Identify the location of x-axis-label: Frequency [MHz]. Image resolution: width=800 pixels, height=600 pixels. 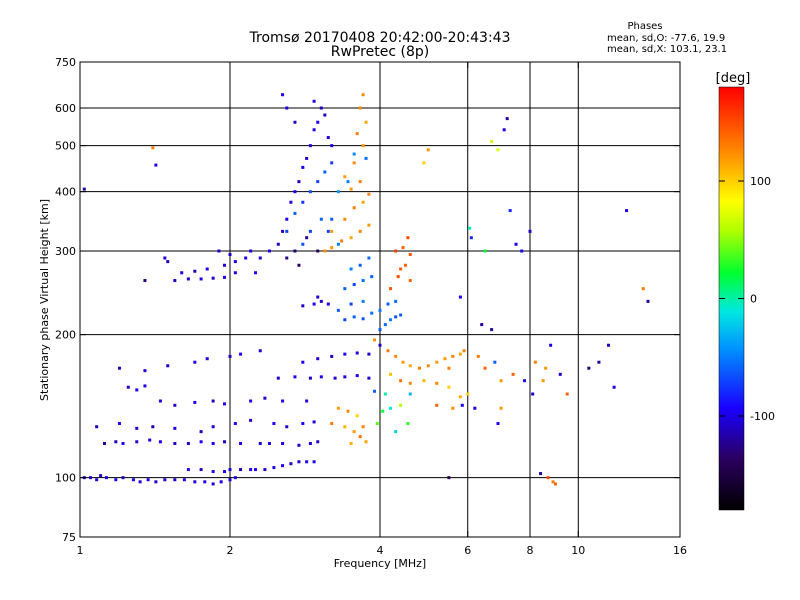
(380, 563).